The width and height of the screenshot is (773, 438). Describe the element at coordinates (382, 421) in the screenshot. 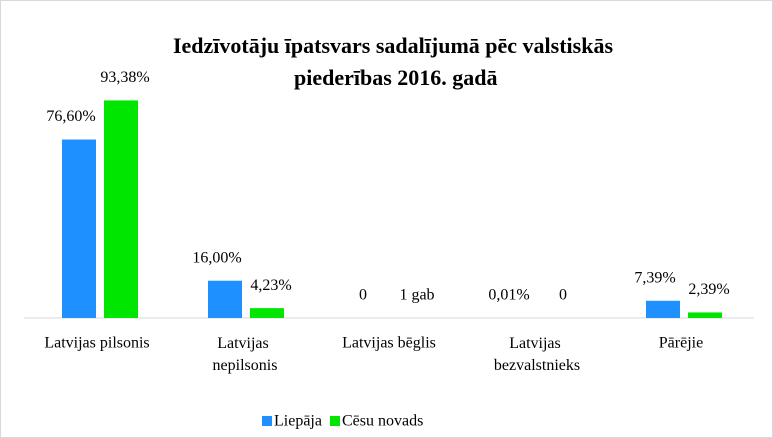

I see `legend-label: Cēsu novads` at that location.